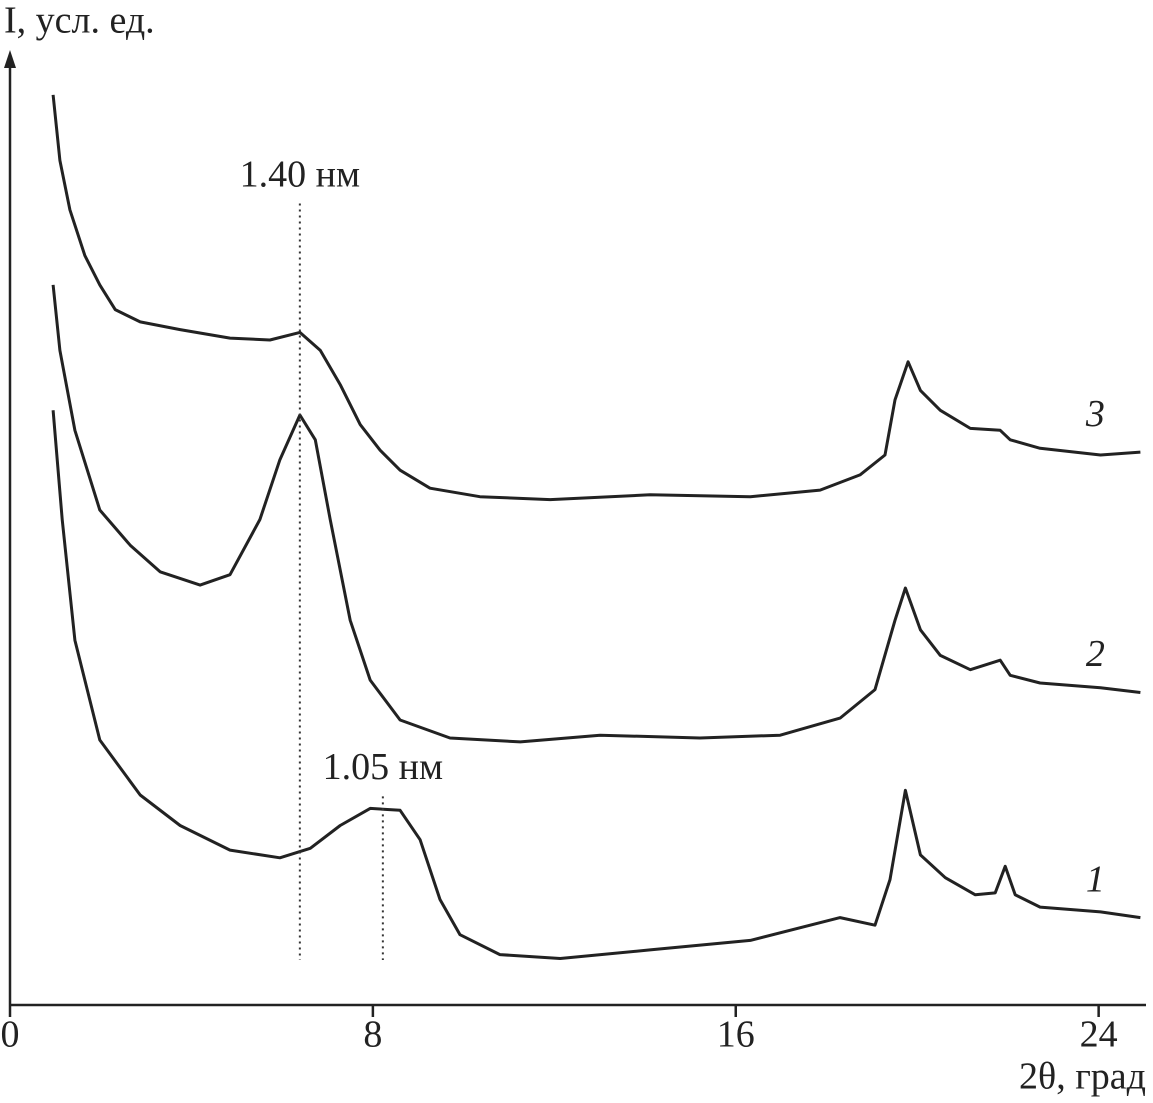 Image resolution: width=1153 pixels, height=1103 pixels. I want to click on x-tick-label: 16, so click(736, 1035).